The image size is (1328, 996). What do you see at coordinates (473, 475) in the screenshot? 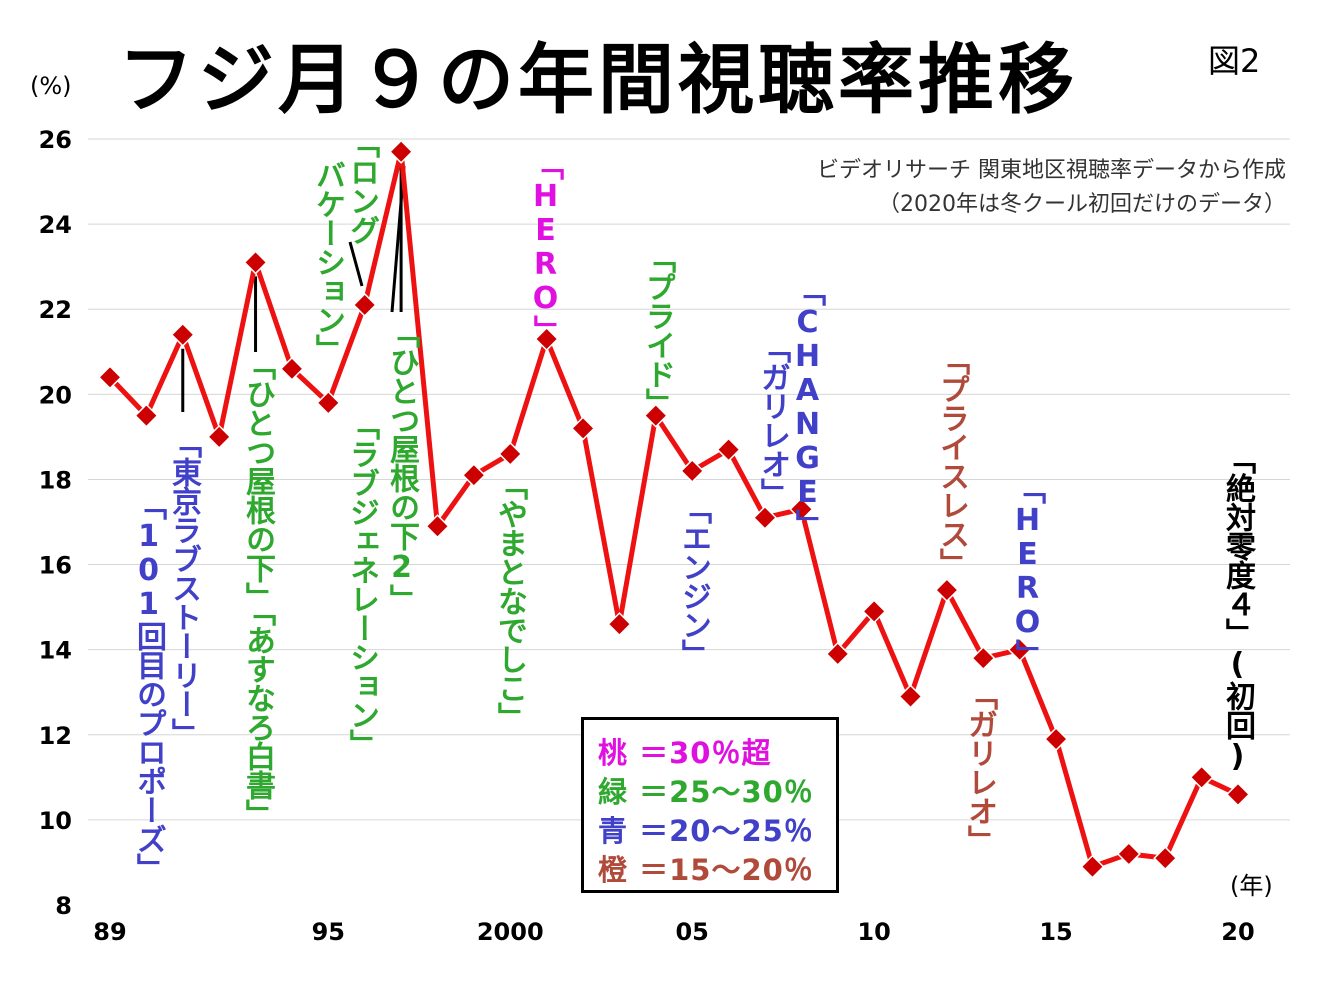
I see `data-point-1999` at bounding box center [473, 475].